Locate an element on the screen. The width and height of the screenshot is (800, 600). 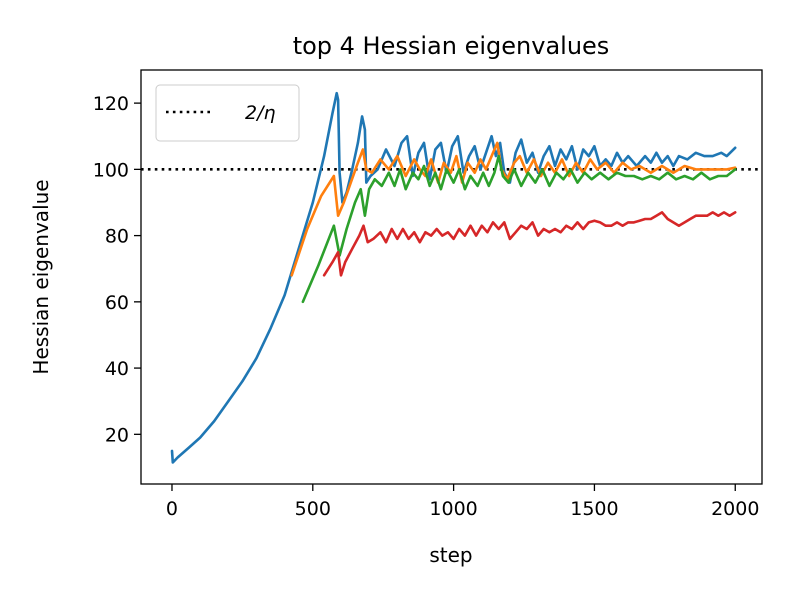
y-axis-label: Hessian eigenvalue is located at coordinates (41, 276).